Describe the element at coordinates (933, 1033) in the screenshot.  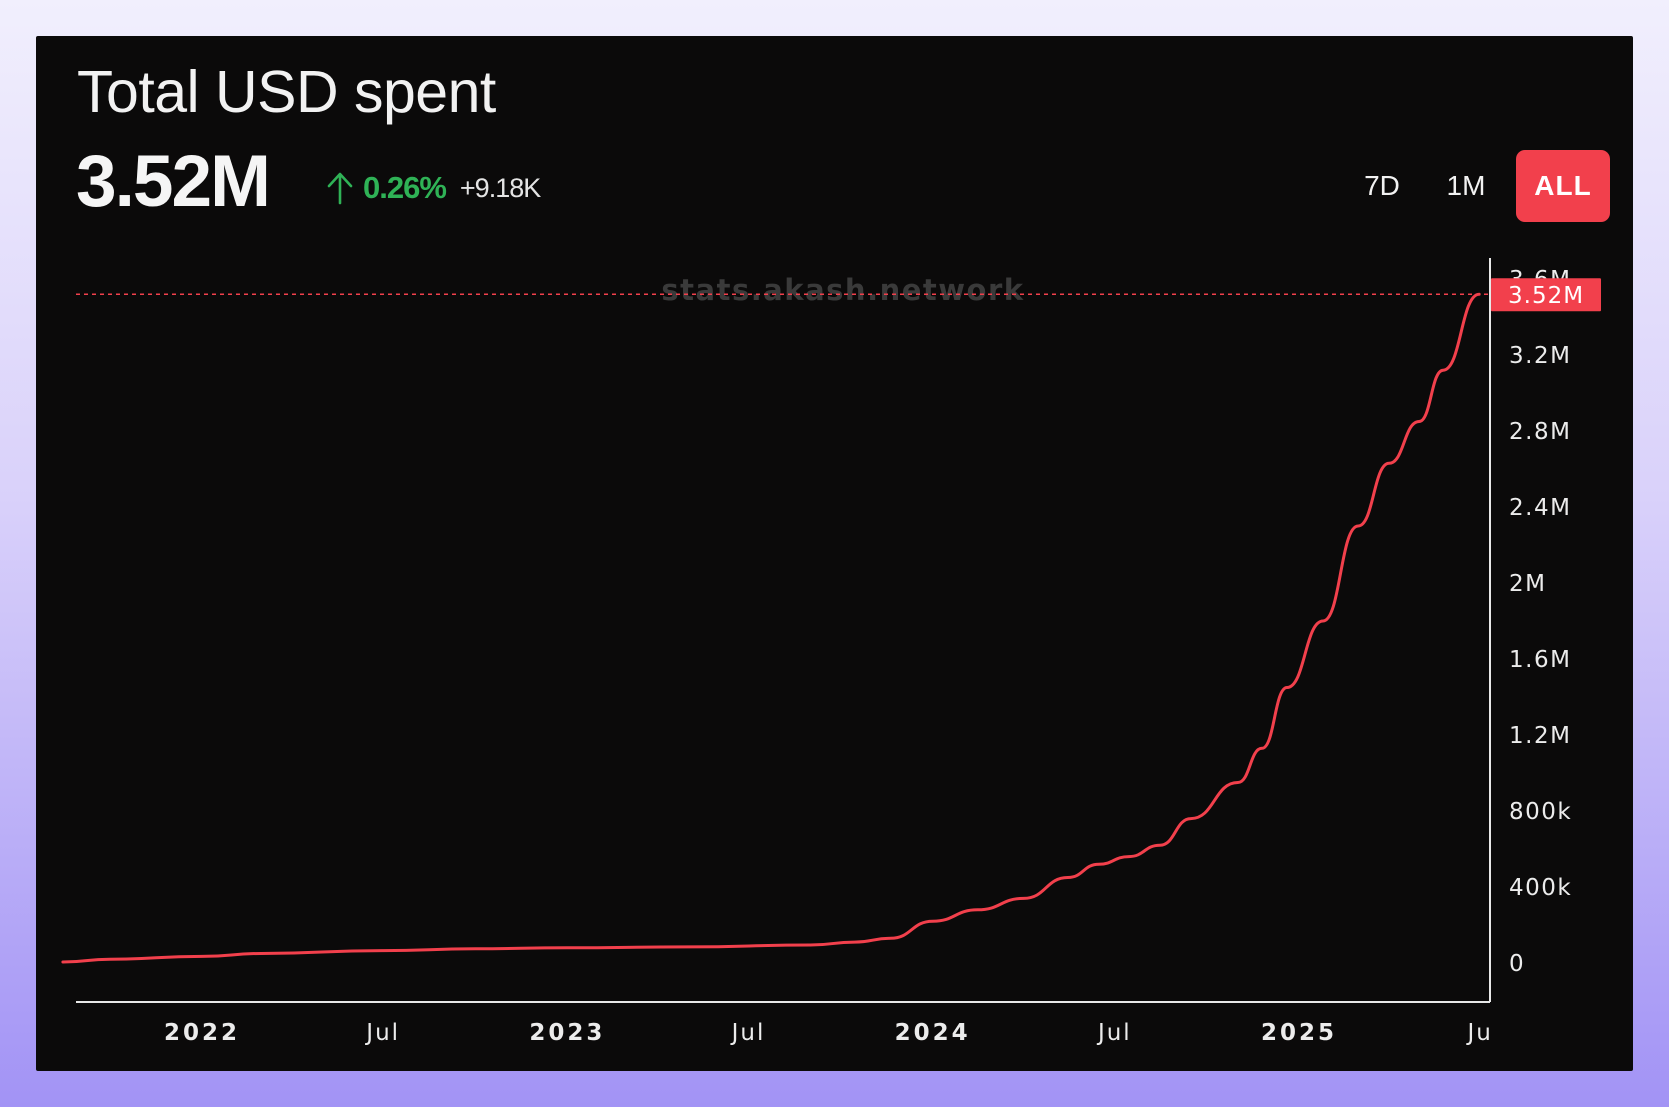
I see `x-tick-label: 2024` at that location.